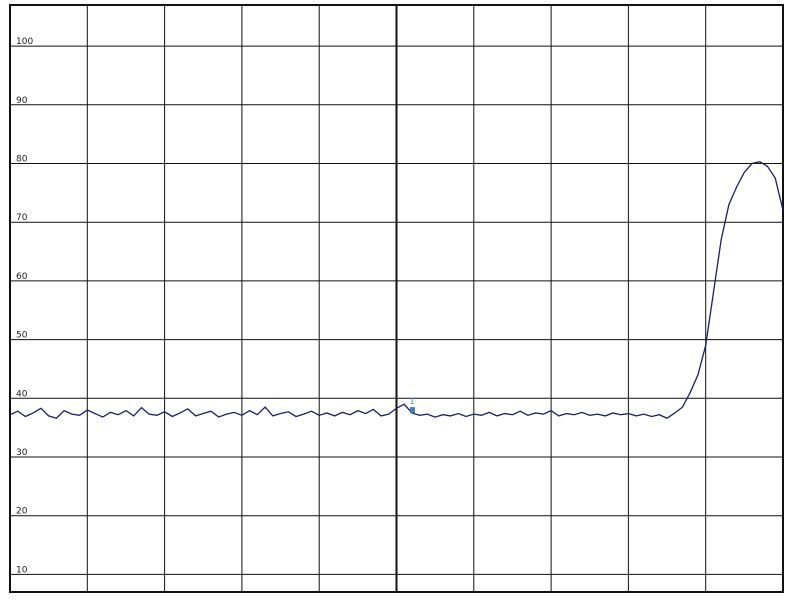 The image size is (792, 600). Describe the element at coordinates (22, 218) in the screenshot. I see `y-tick-label: 70` at that location.